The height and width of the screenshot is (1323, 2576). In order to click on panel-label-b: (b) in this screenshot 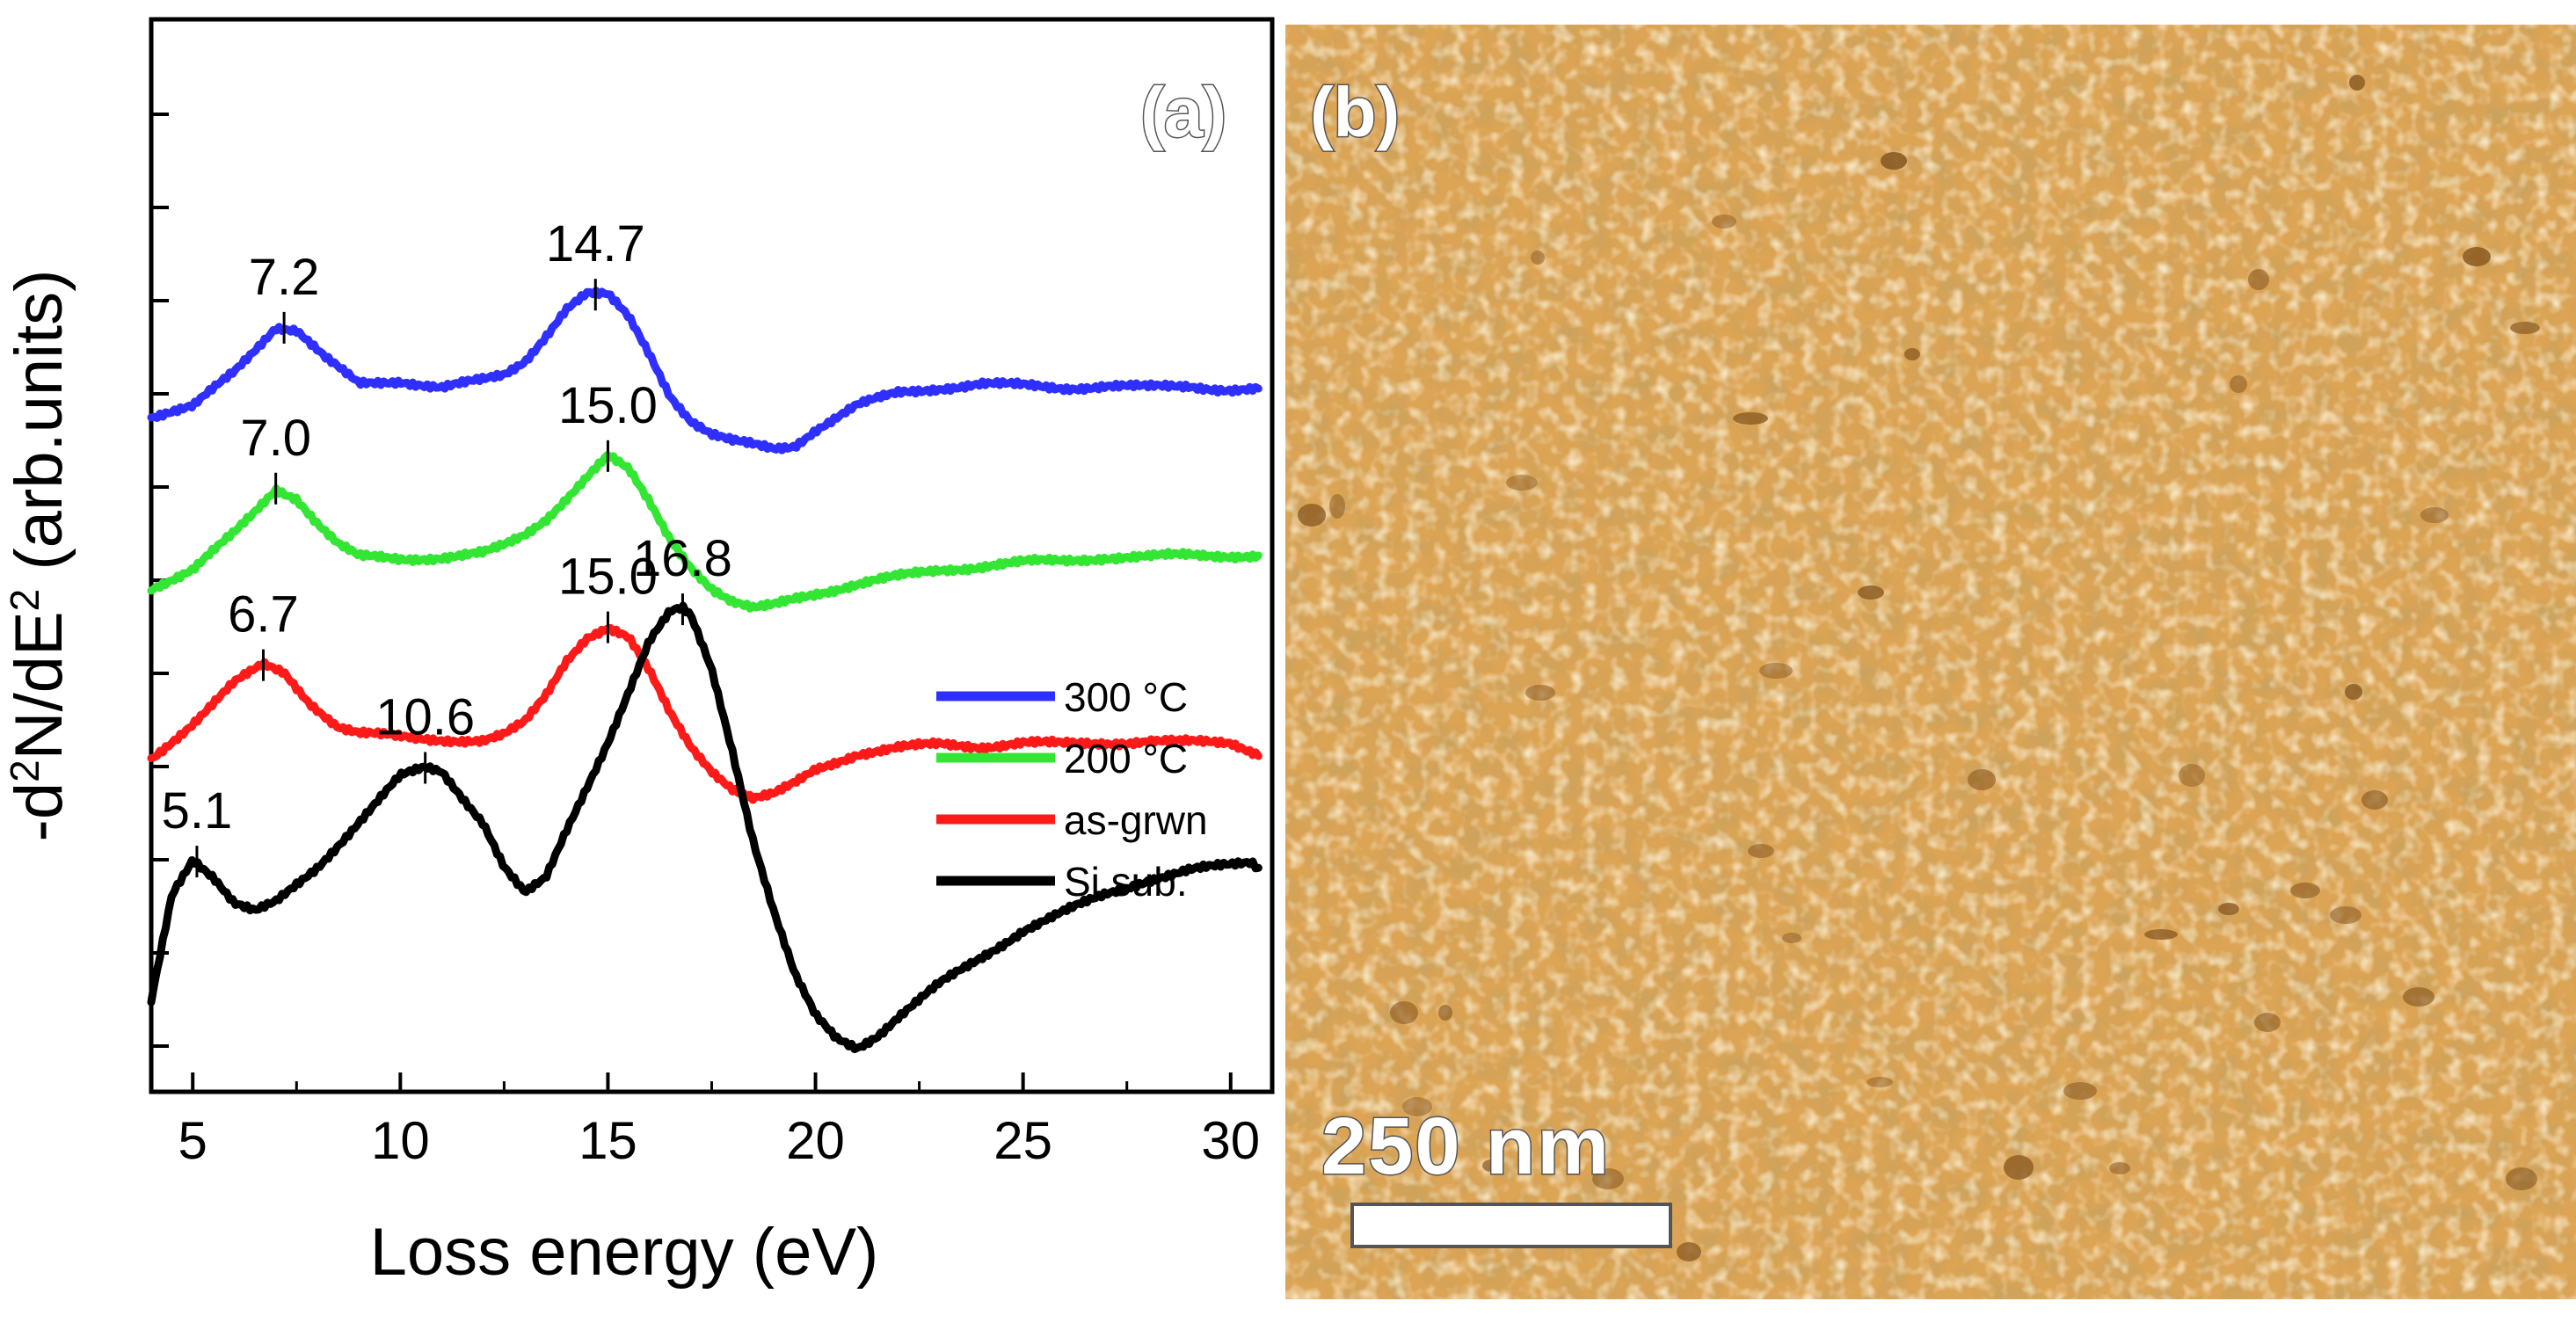, I will do `click(1355, 112)`.